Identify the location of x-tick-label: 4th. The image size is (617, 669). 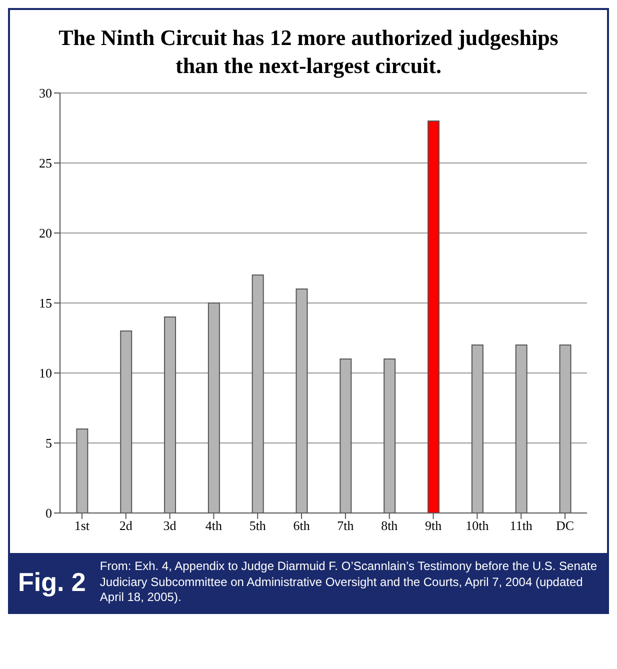
(214, 526).